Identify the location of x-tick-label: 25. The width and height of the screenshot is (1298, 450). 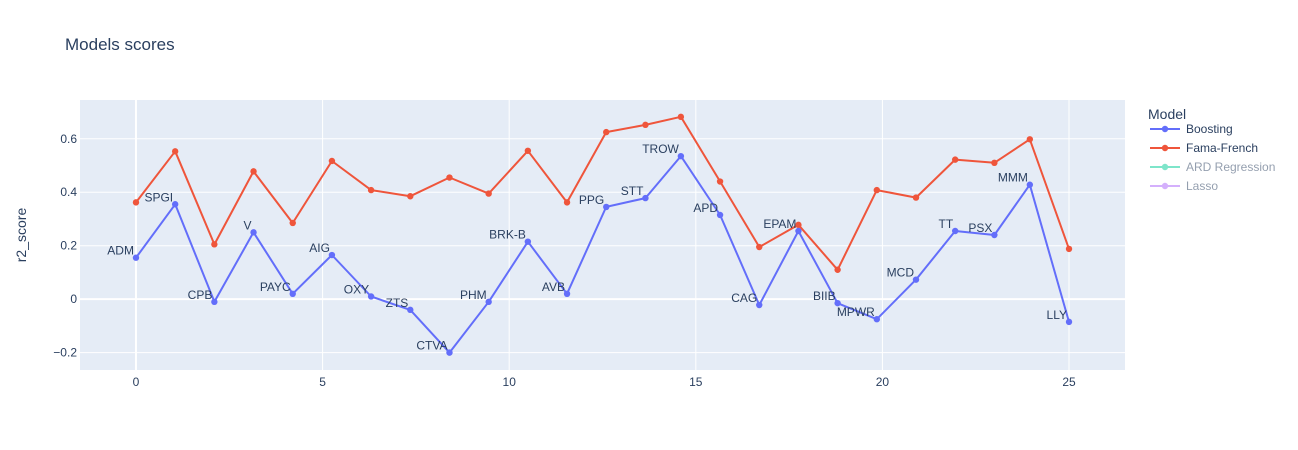
(1069, 382).